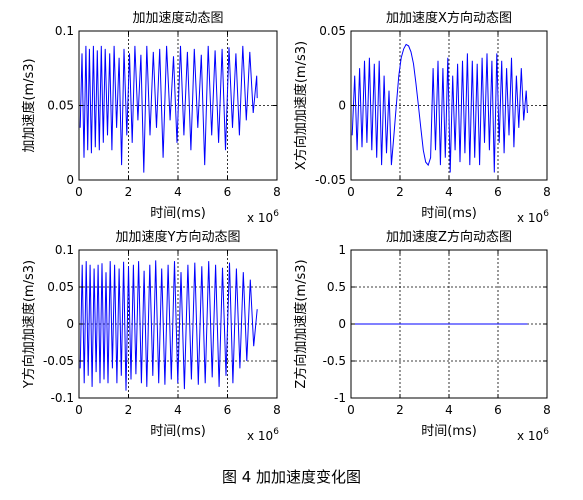 This screenshot has width=583, height=500. What do you see at coordinates (301, 323) in the screenshot?
I see `y-axis-label: Z方向加加速度(m/s3)` at bounding box center [301, 323].